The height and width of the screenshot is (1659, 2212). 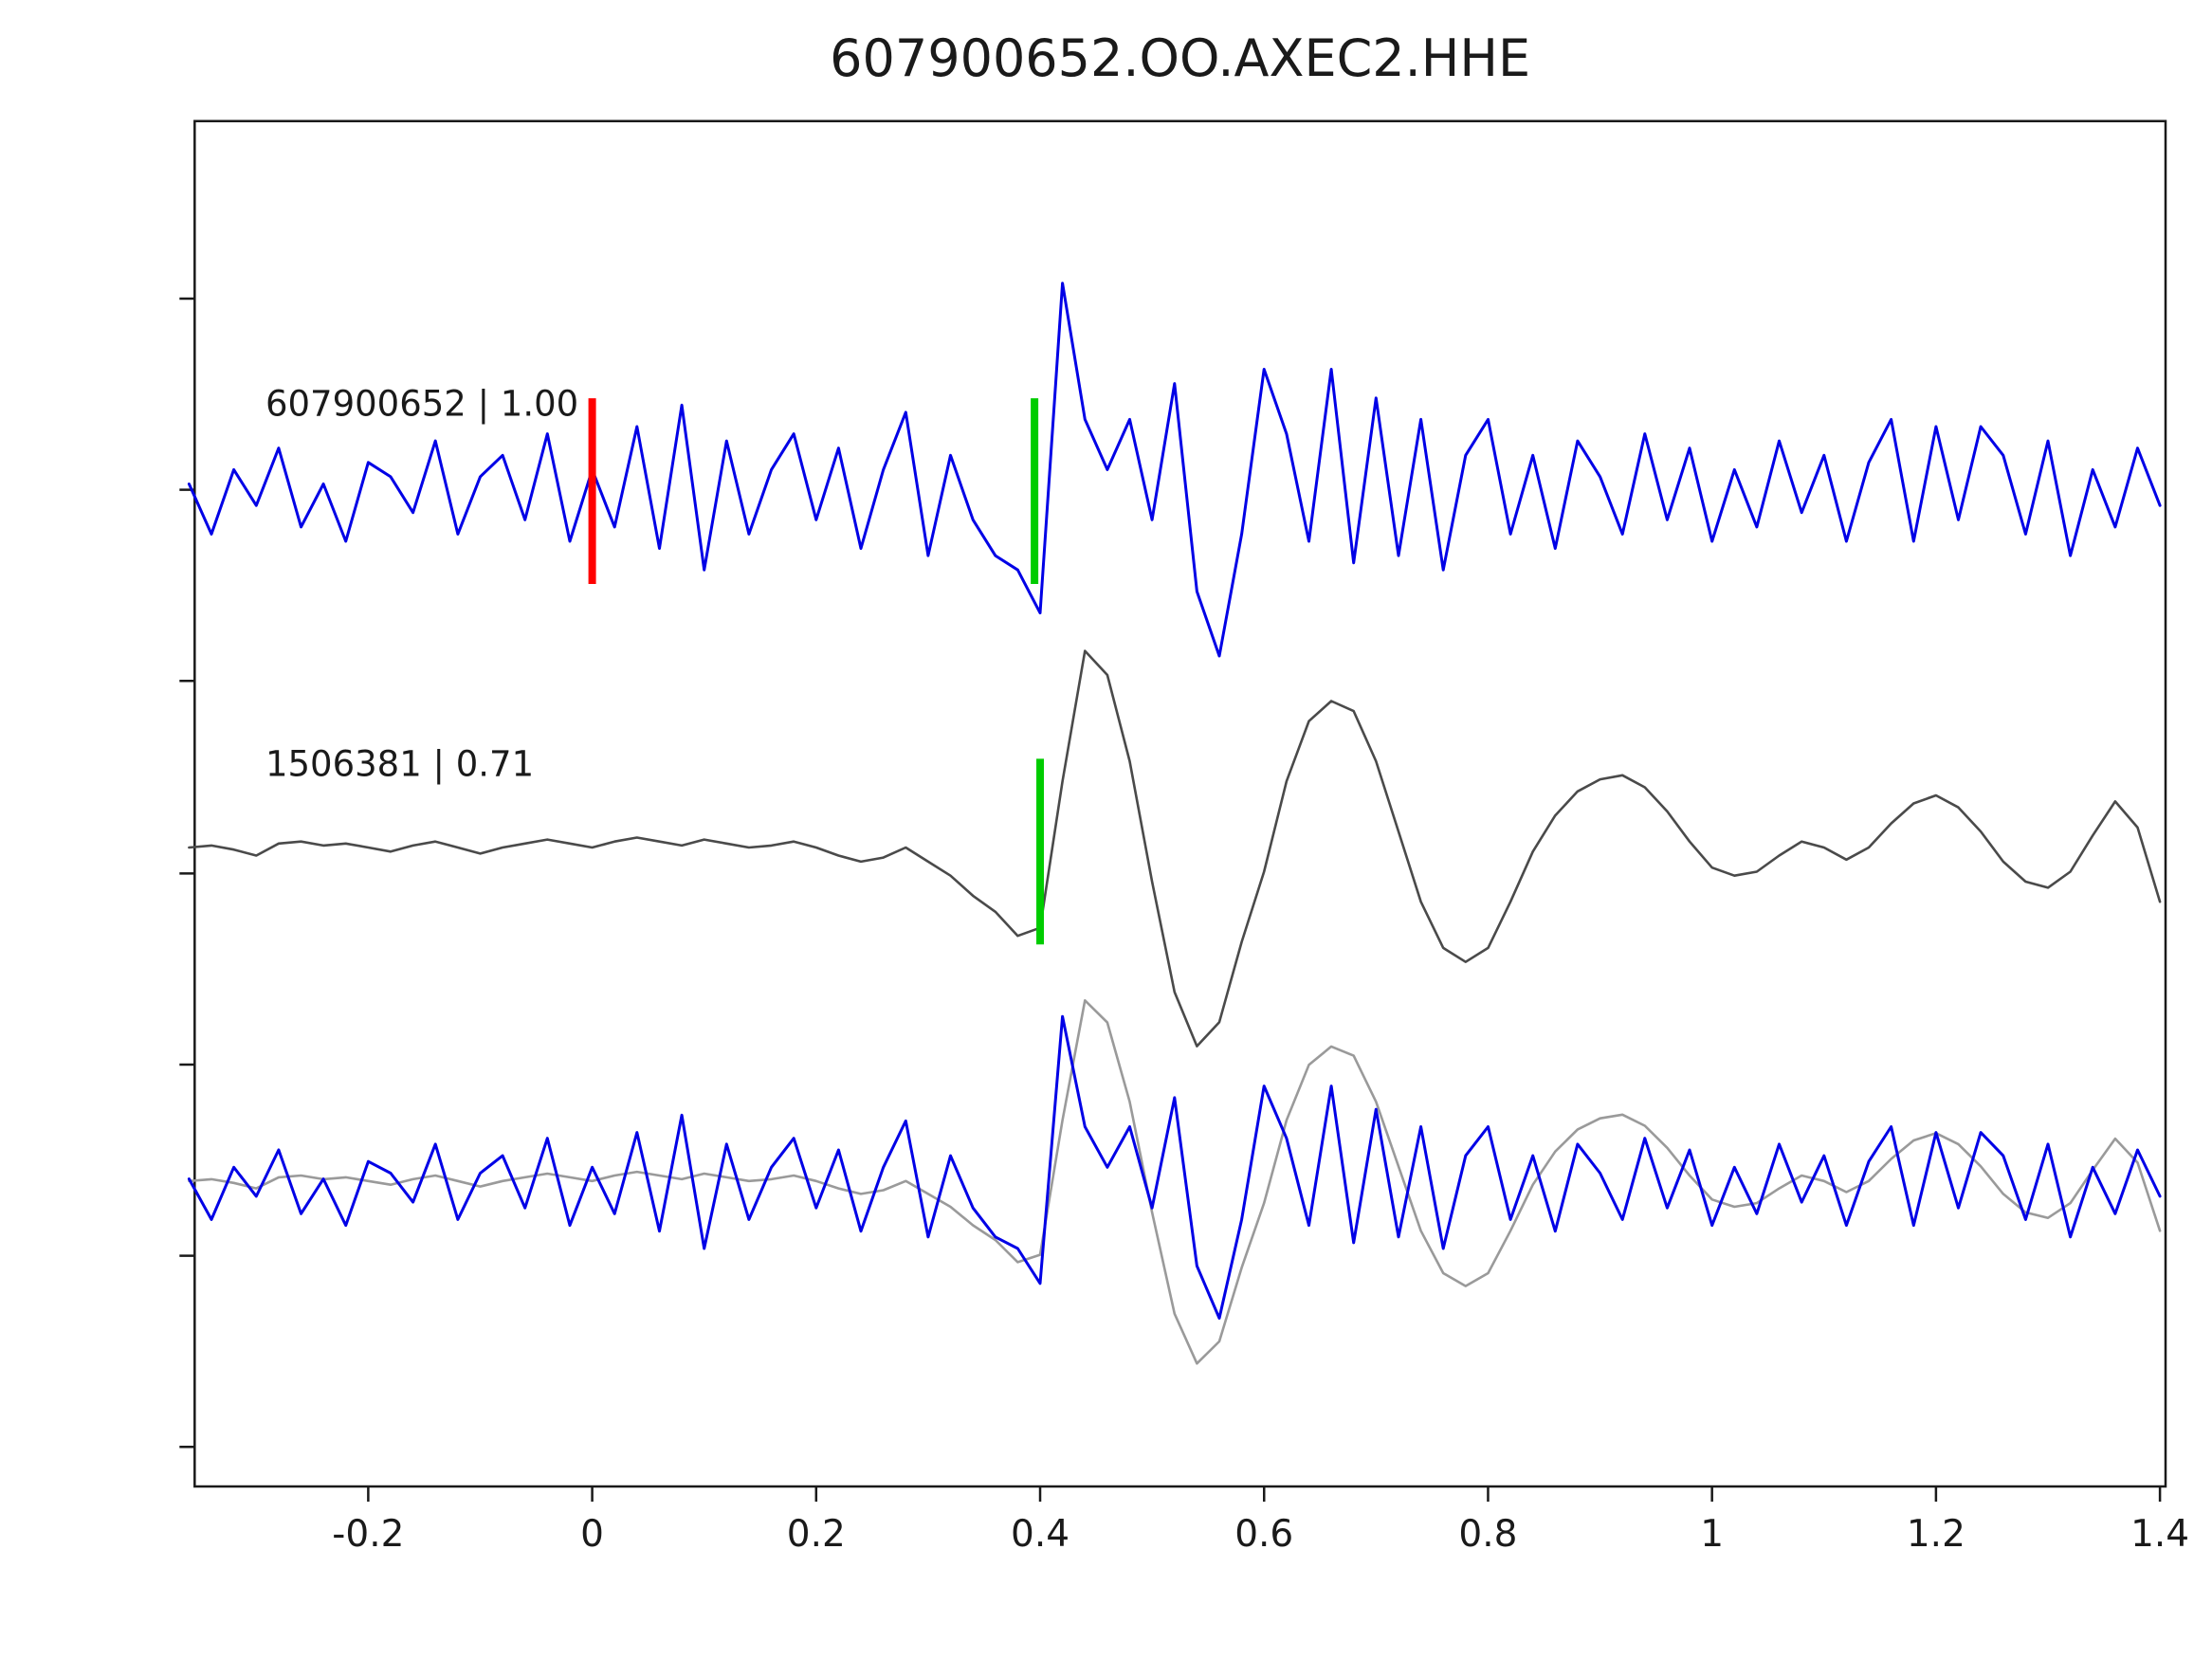 What do you see at coordinates (400, 764) in the screenshot?
I see `trace-label-template: 1506381 | 0.71` at bounding box center [400, 764].